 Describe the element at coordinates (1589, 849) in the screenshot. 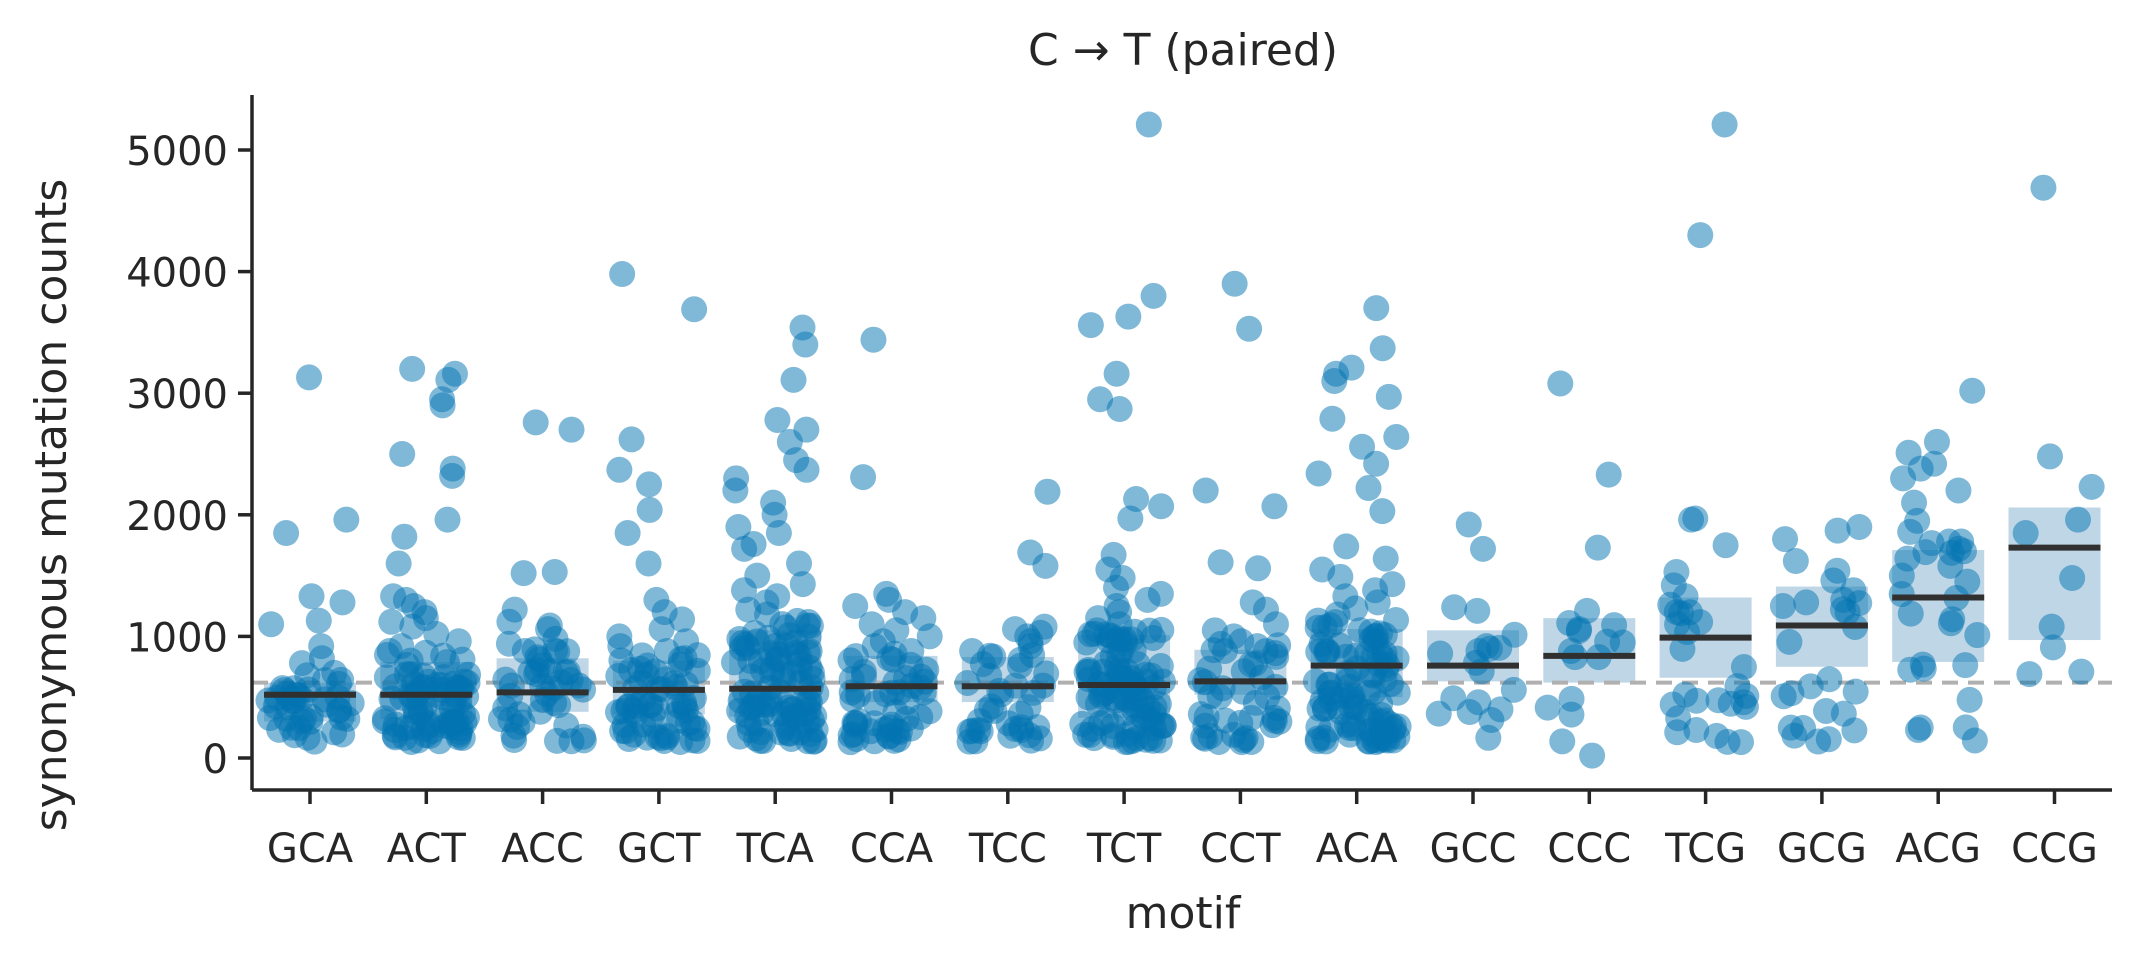

I see `x-tick-label: CCC` at that location.